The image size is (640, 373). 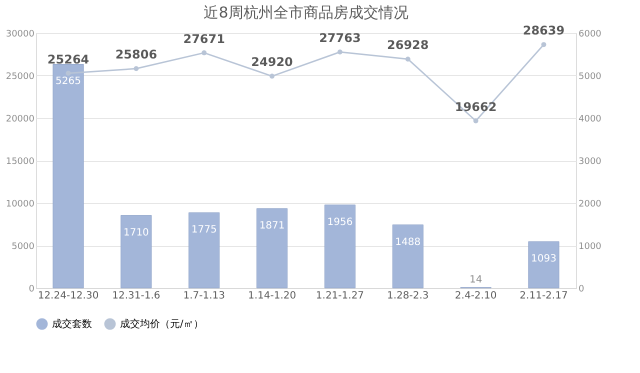 I want to click on y2-tick-label: 6000, so click(x=590, y=35).